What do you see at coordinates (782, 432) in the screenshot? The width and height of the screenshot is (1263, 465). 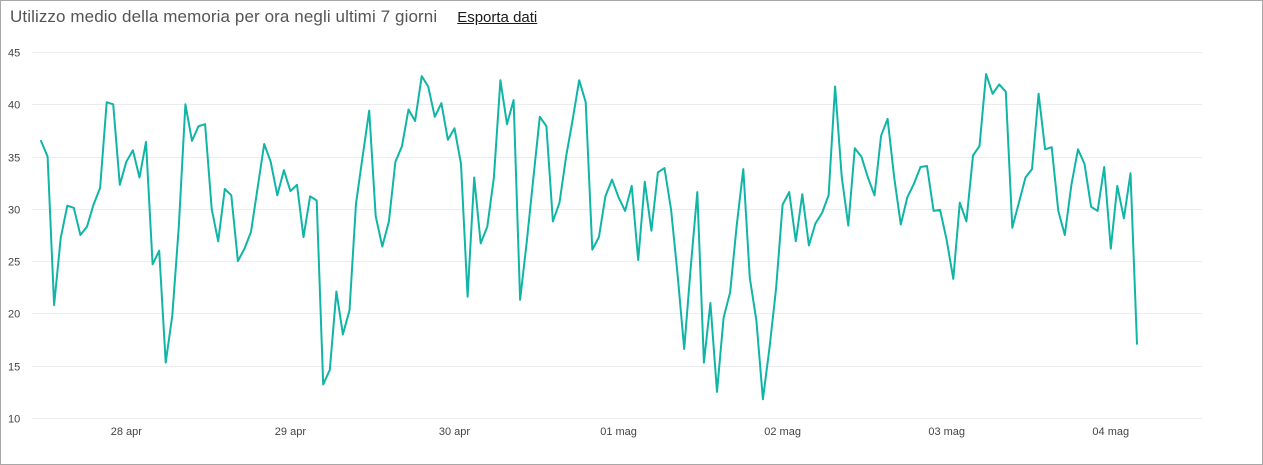 I see `x-tick-label: 02 mag` at bounding box center [782, 432].